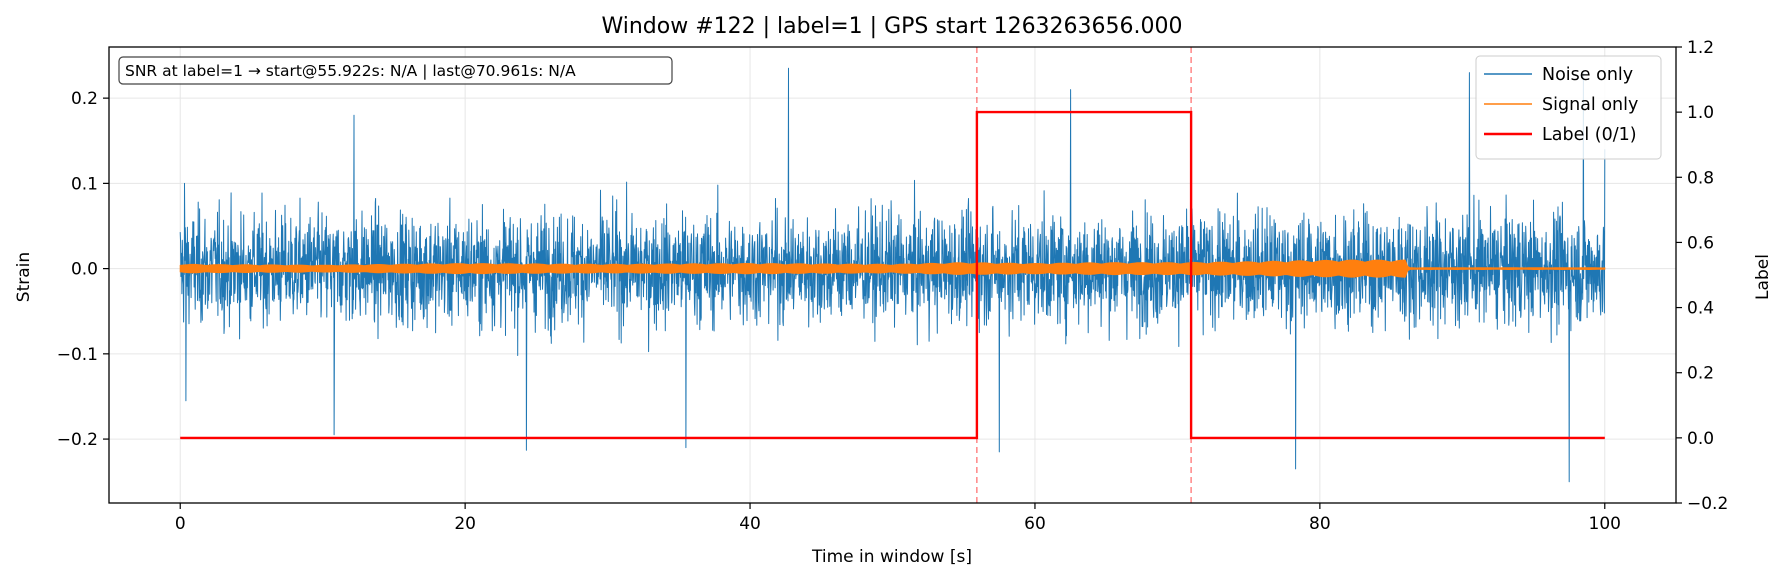 The image size is (1783, 581). What do you see at coordinates (1605, 524) in the screenshot?
I see `x-tick-label-5: 100` at bounding box center [1605, 524].